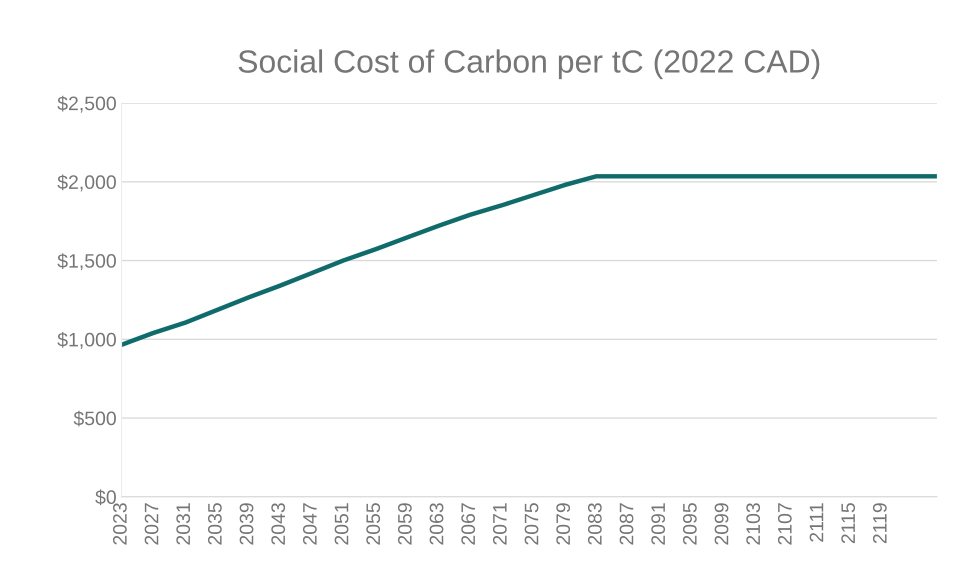 The width and height of the screenshot is (957, 579). Describe the element at coordinates (151, 524) in the screenshot. I see `x-tick-label: 2027` at that location.